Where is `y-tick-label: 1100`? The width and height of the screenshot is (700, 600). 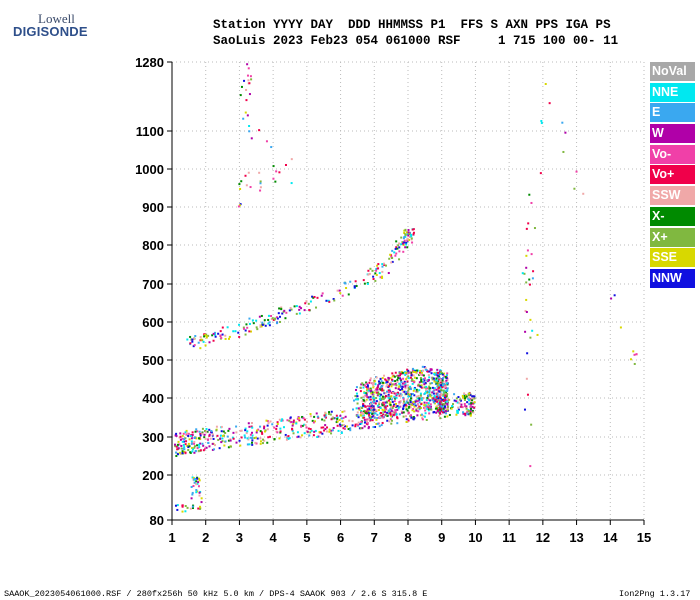 y-tick-label: 1100 is located at coordinates (150, 131).